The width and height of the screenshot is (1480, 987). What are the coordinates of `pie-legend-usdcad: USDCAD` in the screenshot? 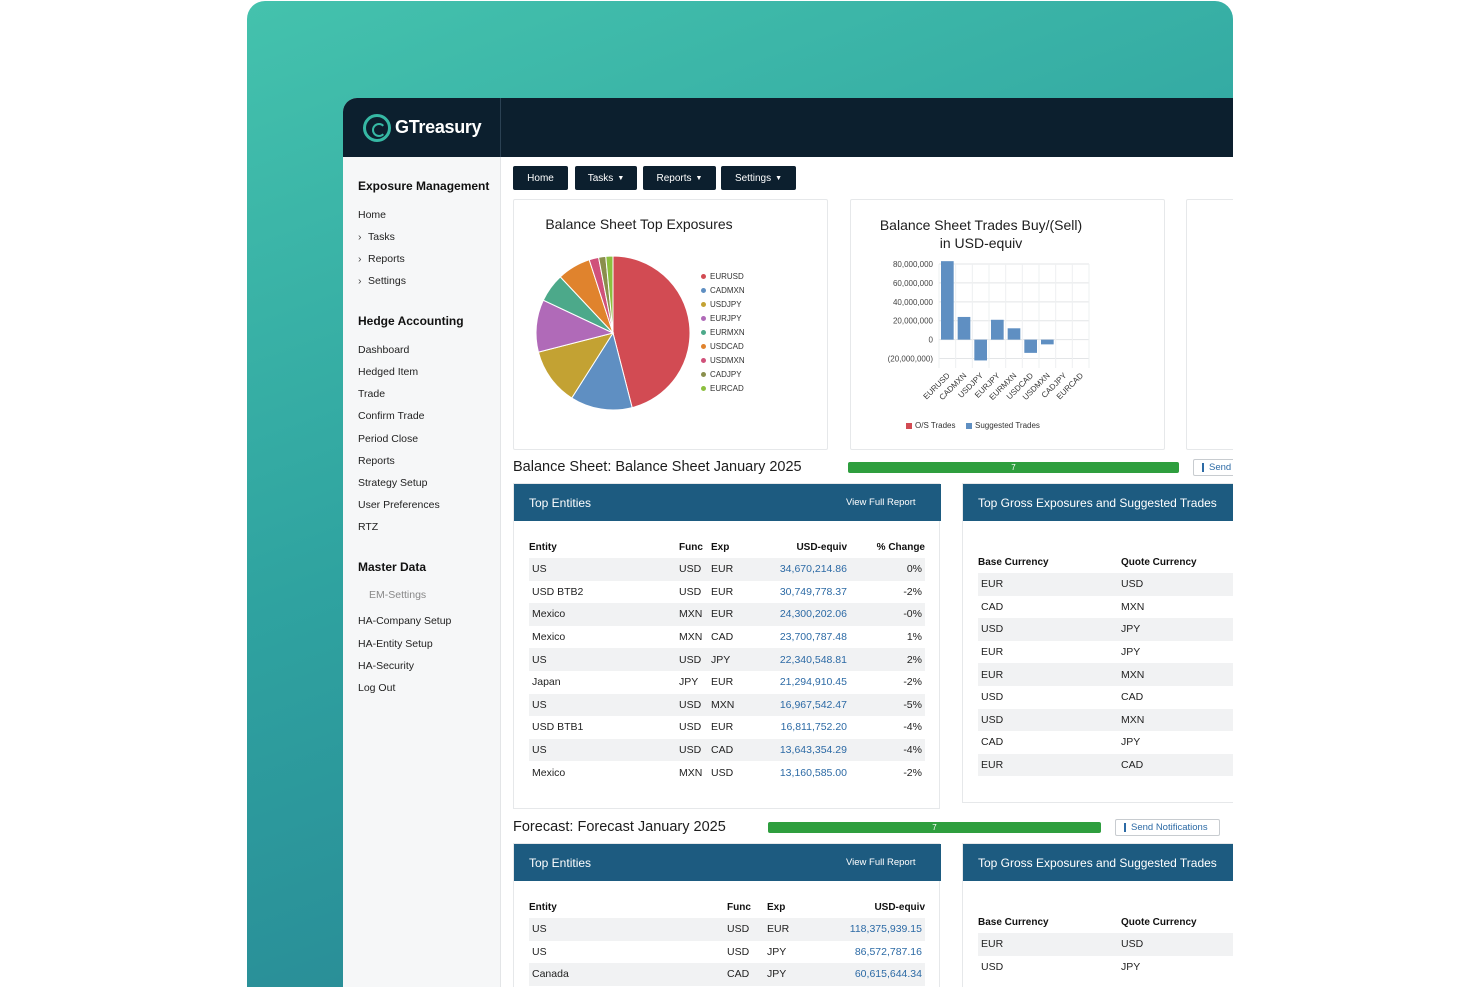 It's located at (722, 346).